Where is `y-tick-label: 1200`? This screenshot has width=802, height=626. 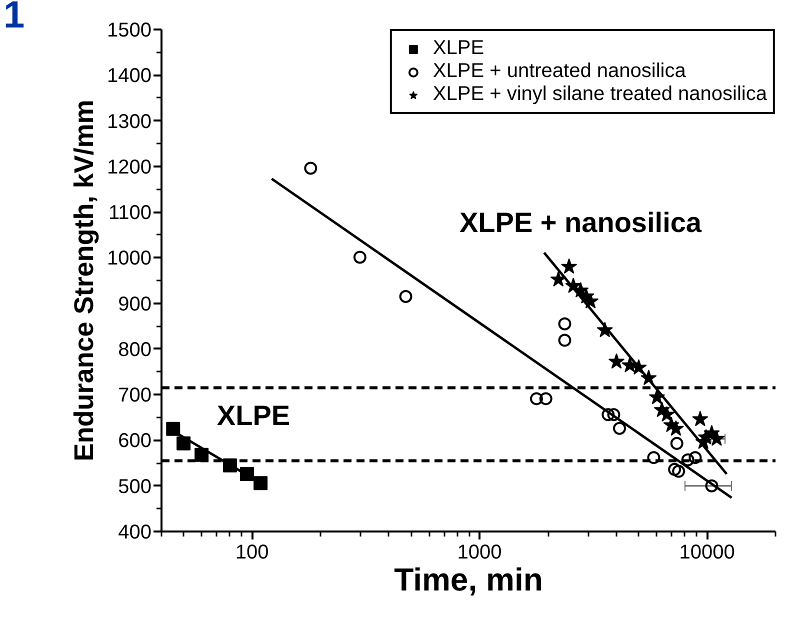
y-tick-label: 1200 is located at coordinates (129, 167).